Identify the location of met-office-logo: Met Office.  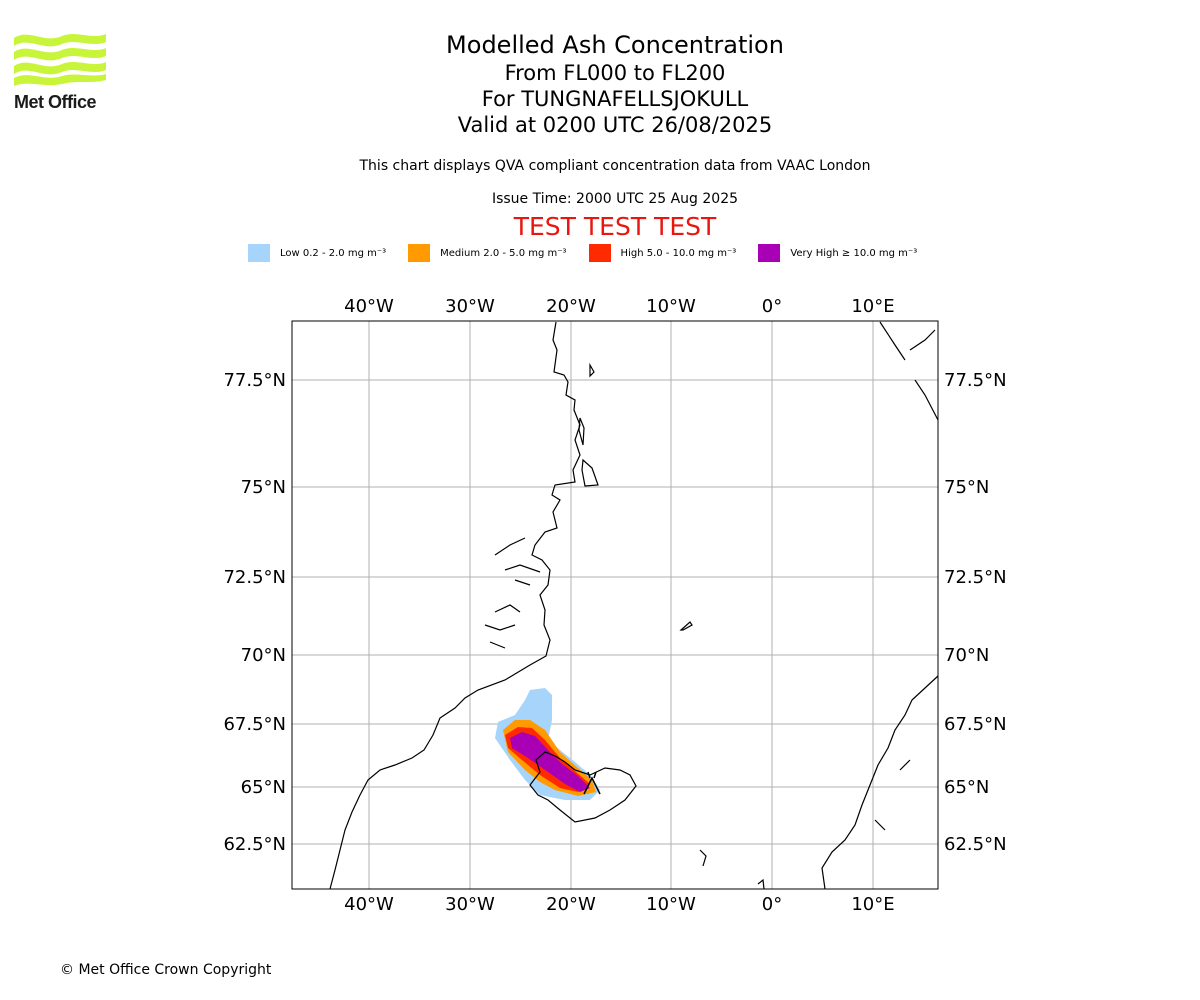
(61, 71).